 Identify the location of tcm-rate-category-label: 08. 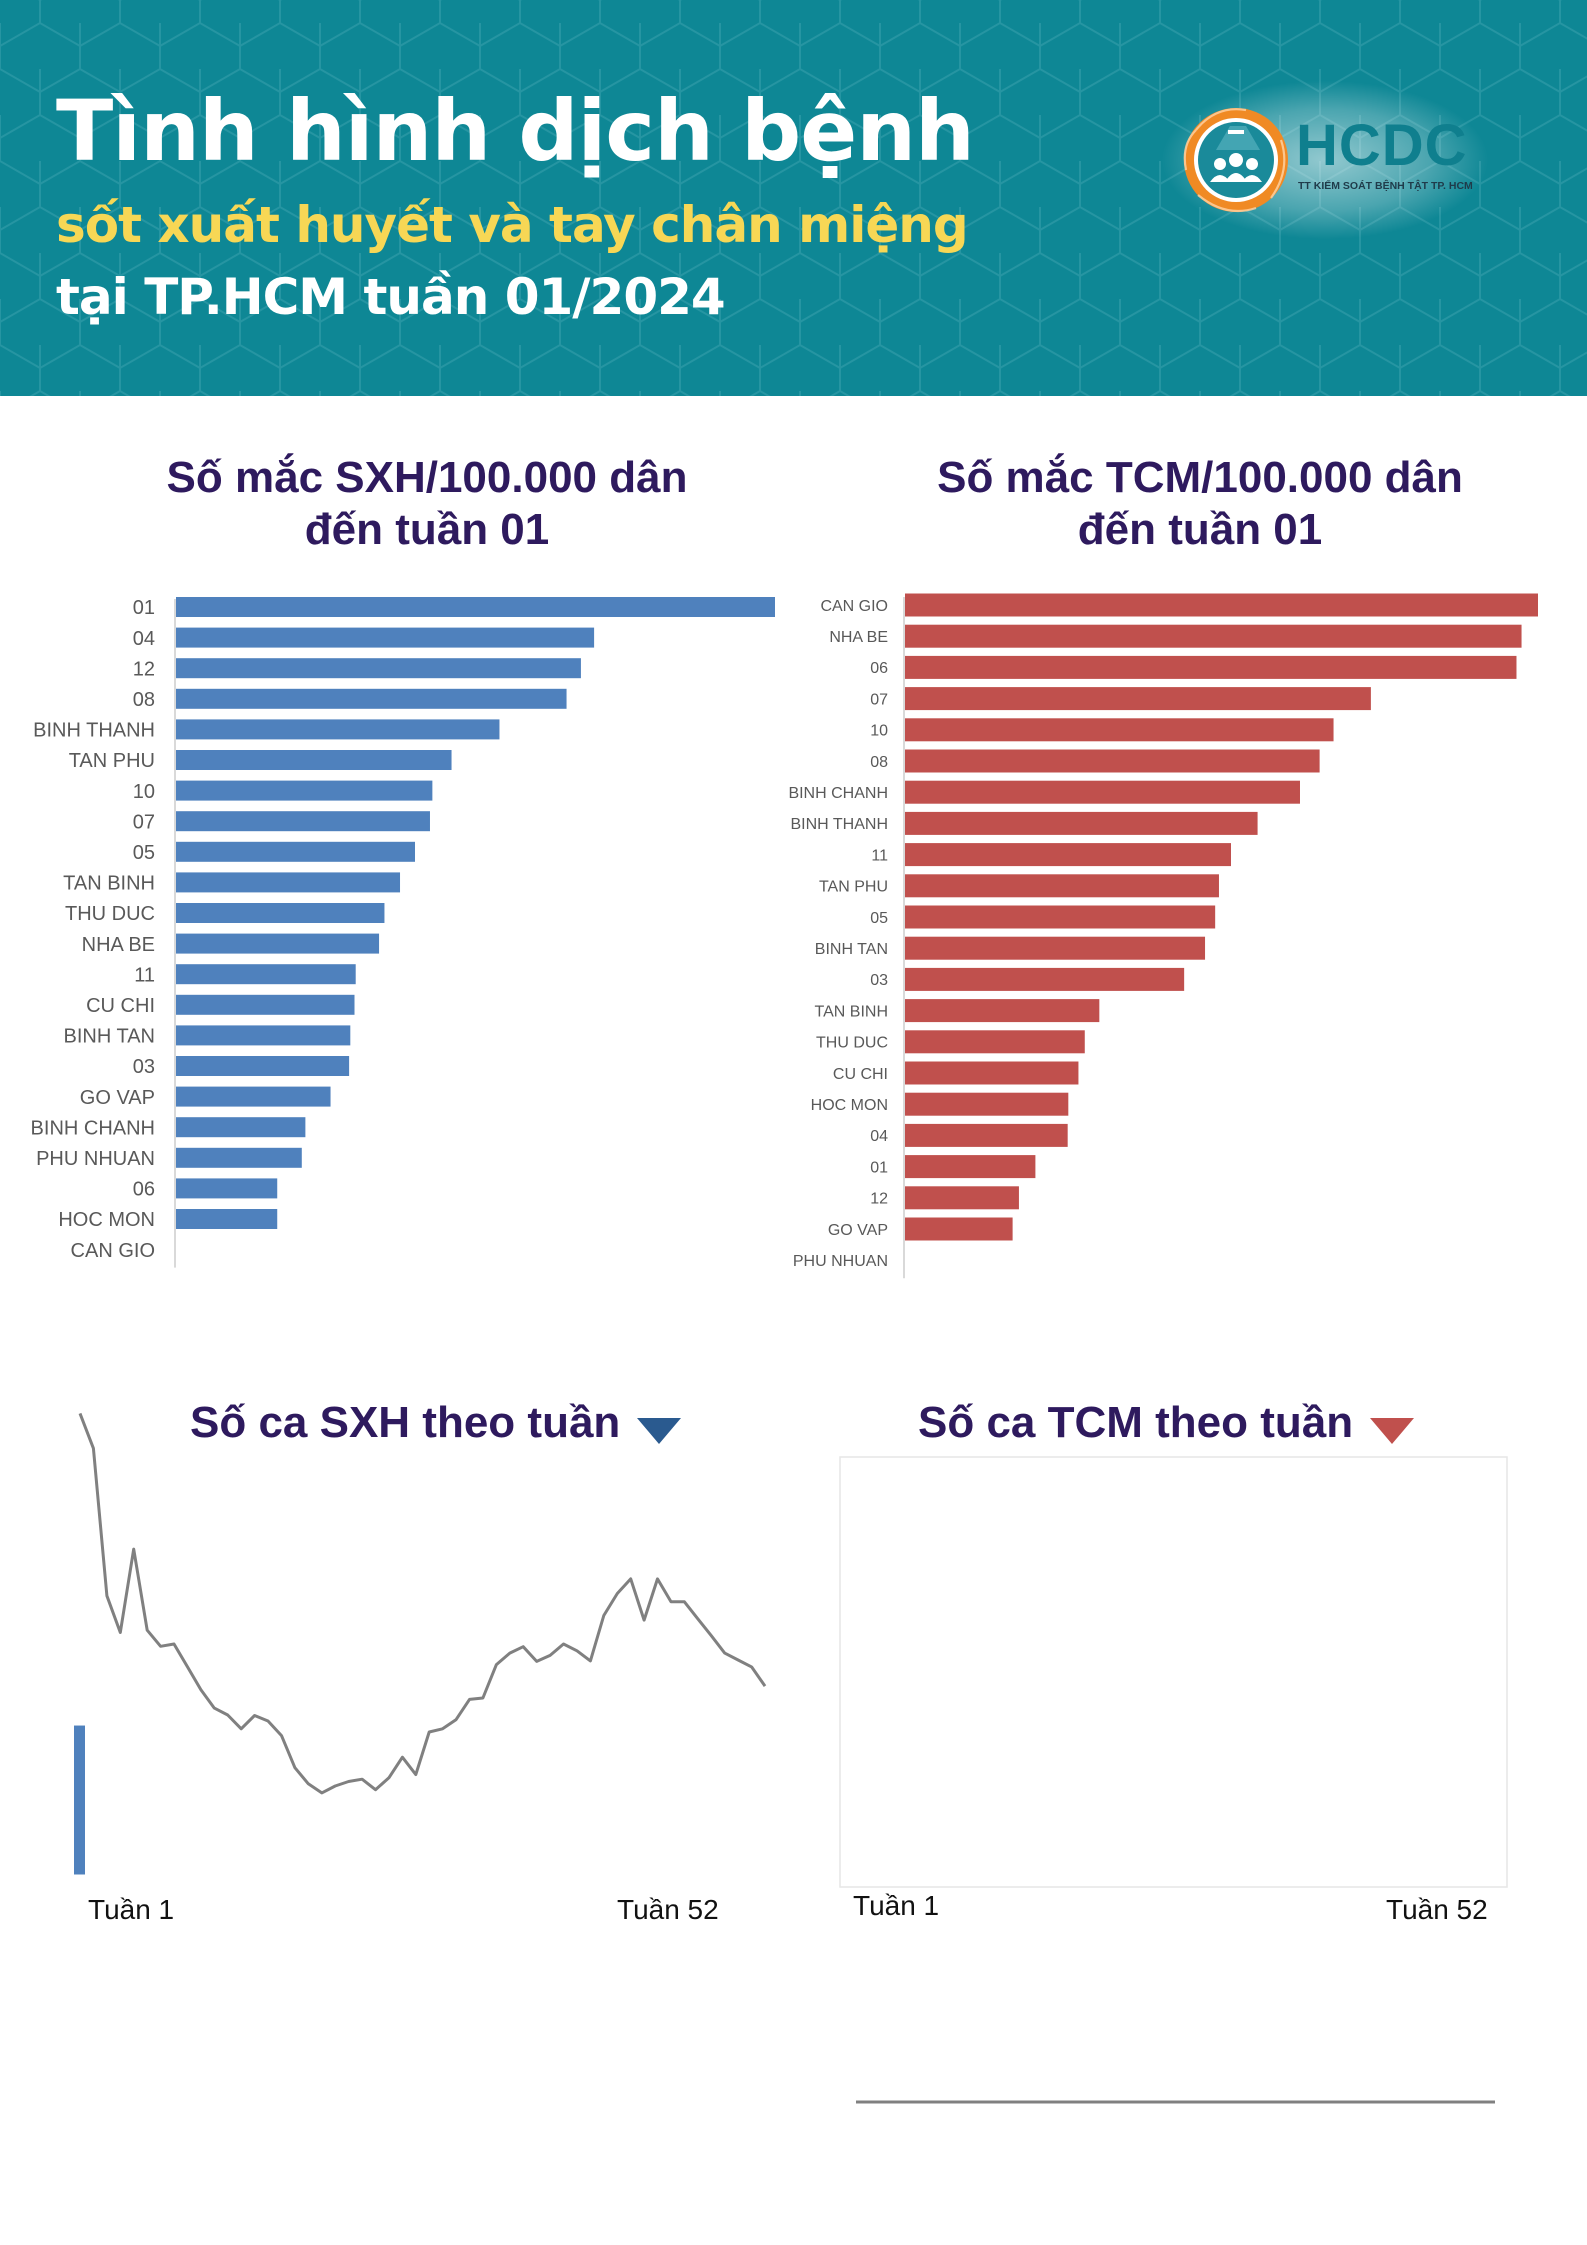
(879, 762).